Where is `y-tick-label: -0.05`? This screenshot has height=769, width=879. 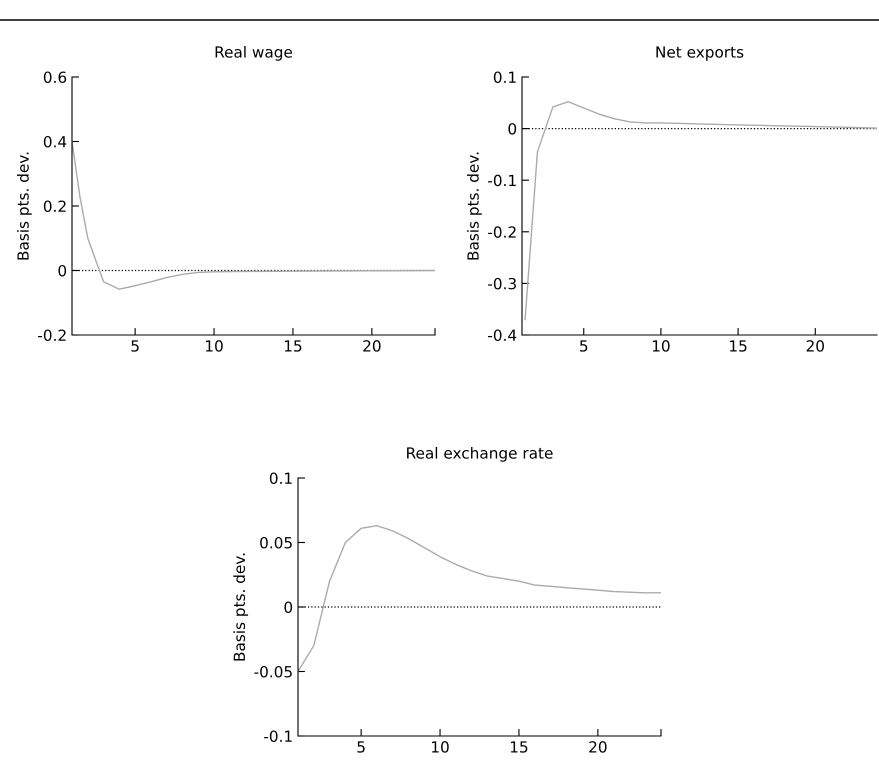 y-tick-label: -0.05 is located at coordinates (273, 672).